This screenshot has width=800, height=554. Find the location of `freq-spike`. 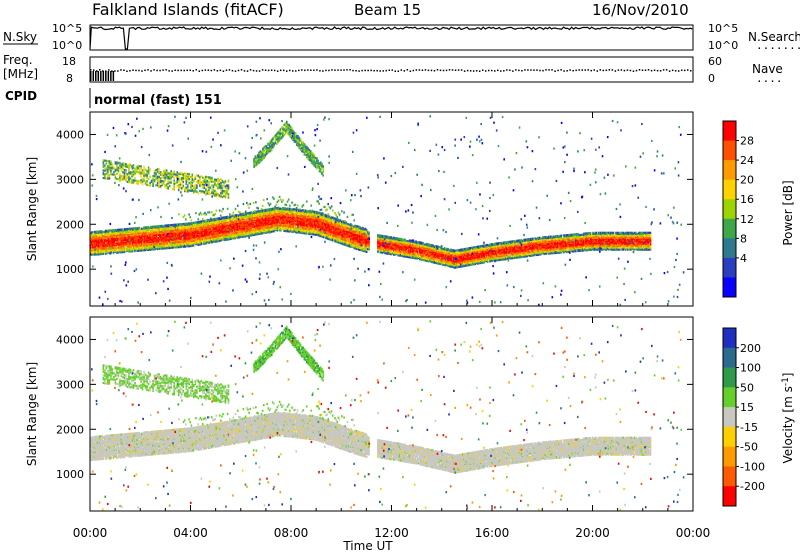

freq-spike is located at coordinates (91, 76).